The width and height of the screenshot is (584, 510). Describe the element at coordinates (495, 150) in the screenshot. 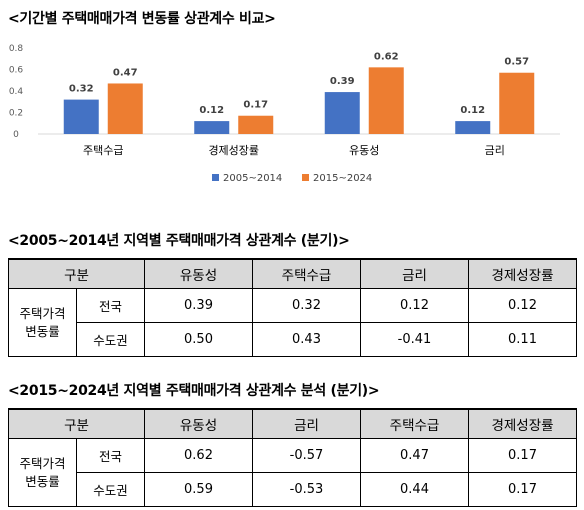

I see `x-tick-label: 금리` at that location.